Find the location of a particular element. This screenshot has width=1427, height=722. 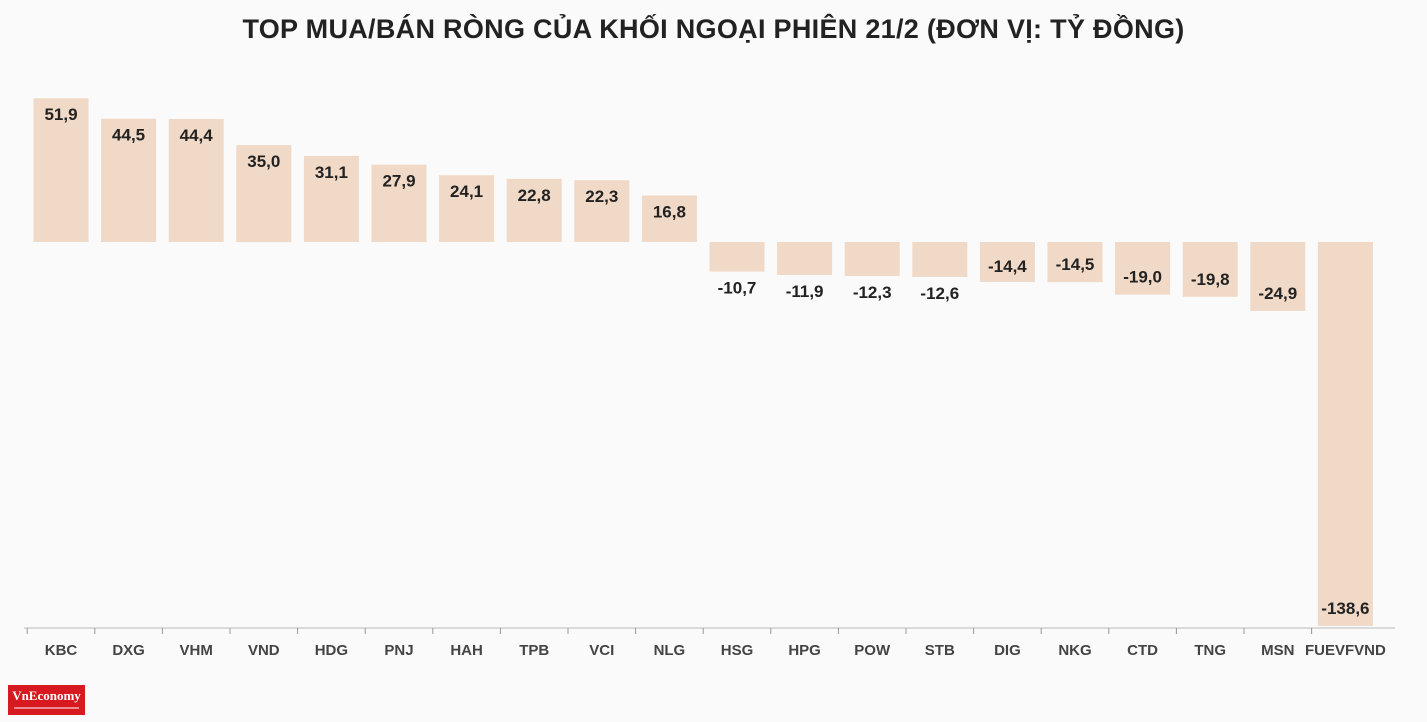

bar-fuevfvnd is located at coordinates (1345, 434).